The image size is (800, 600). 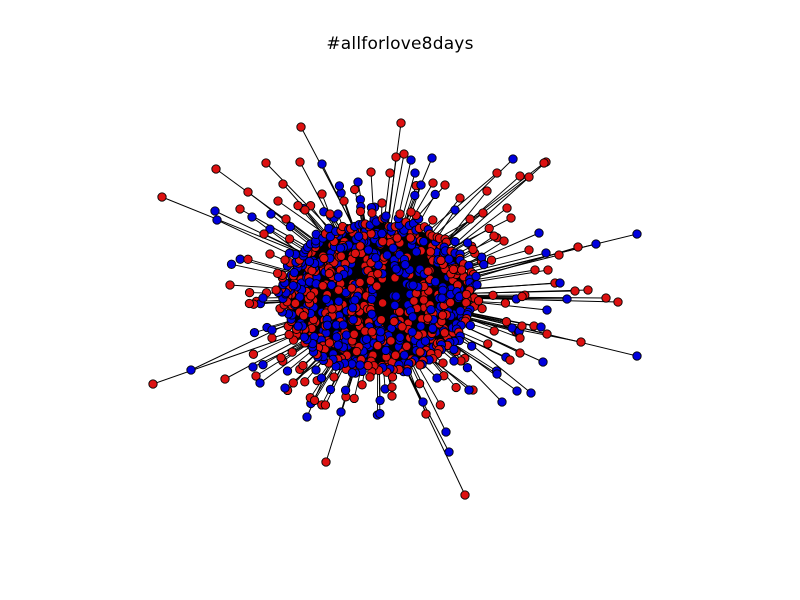 What do you see at coordinates (400, 44) in the screenshot?
I see `chart-title: #allforlove8days` at bounding box center [400, 44].